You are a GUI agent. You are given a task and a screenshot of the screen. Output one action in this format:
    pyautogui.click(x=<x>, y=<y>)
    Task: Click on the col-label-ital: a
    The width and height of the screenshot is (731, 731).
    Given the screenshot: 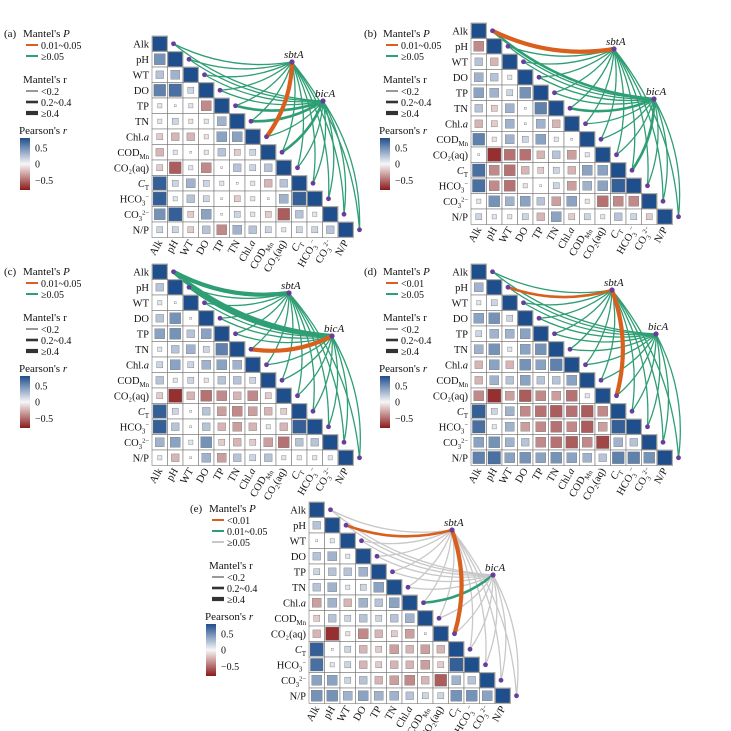 What is the action you would take?
    pyautogui.click(x=409, y=710)
    